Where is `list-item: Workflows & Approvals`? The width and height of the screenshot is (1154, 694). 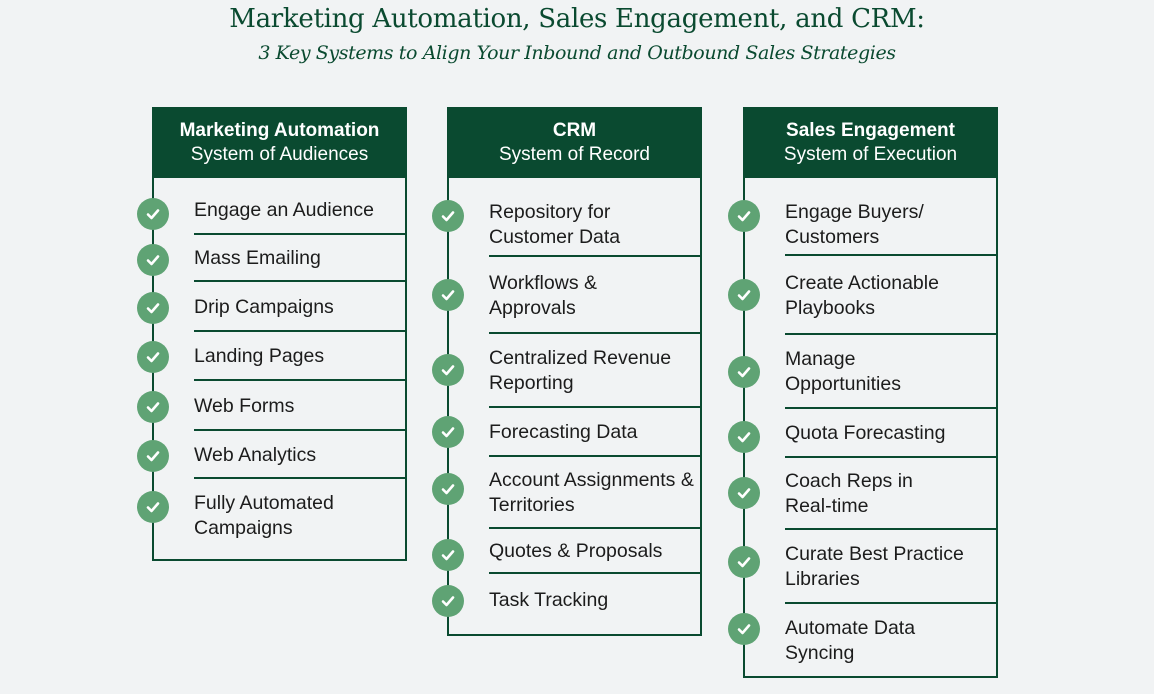 list-item: Workflows & Approvals is located at coordinates (566, 295).